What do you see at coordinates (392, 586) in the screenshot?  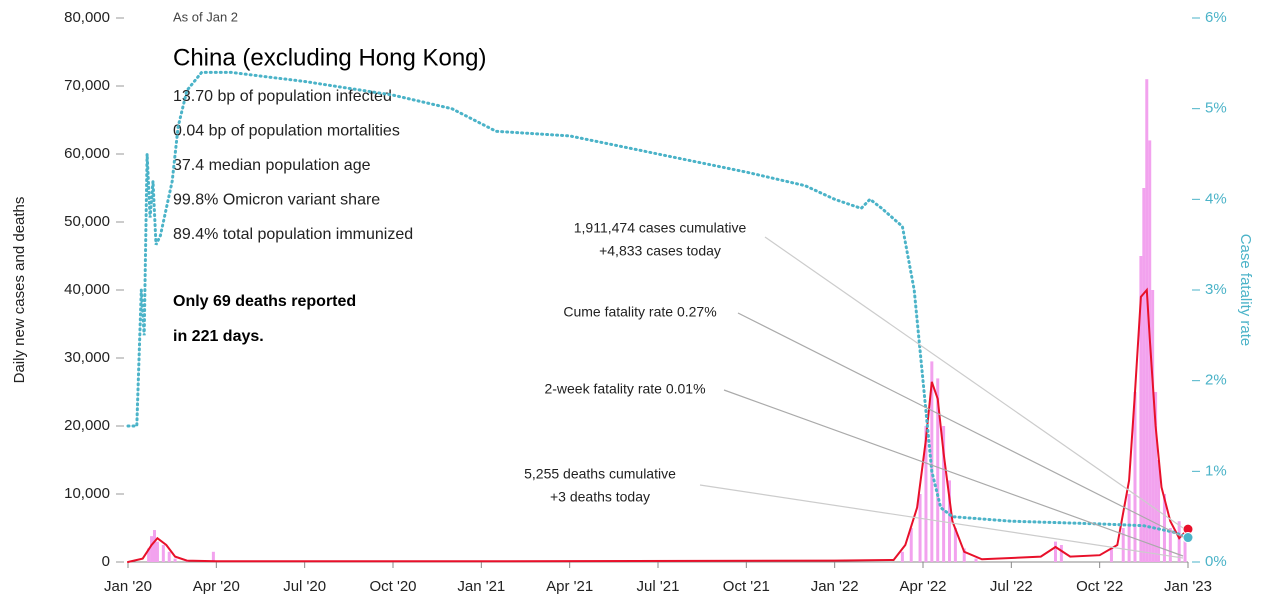 I see `x-tick-label: Oct '20` at bounding box center [392, 586].